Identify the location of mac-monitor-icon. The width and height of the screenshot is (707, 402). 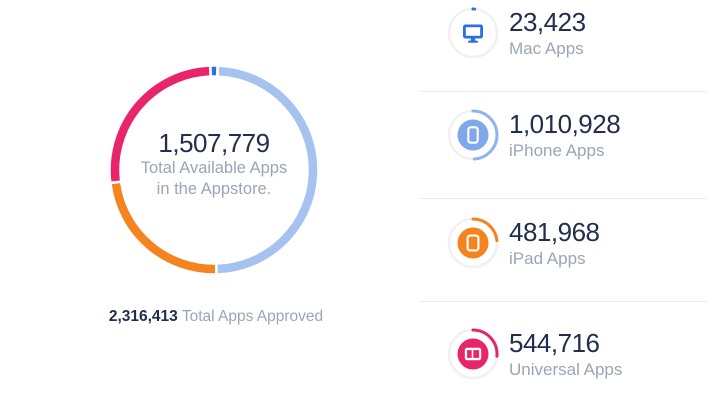
(473, 33).